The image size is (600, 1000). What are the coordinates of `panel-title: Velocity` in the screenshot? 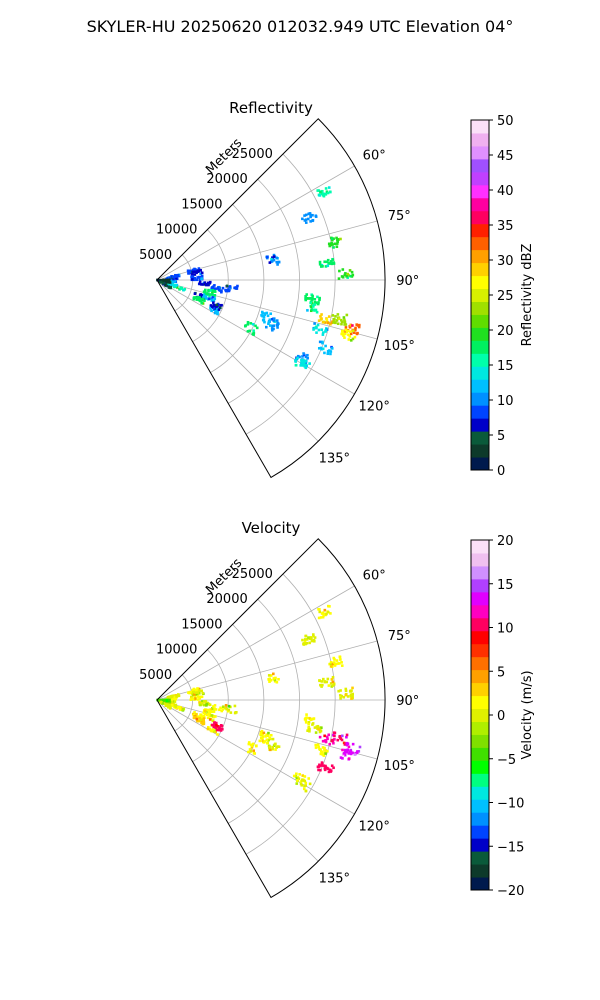 It's located at (271, 528).